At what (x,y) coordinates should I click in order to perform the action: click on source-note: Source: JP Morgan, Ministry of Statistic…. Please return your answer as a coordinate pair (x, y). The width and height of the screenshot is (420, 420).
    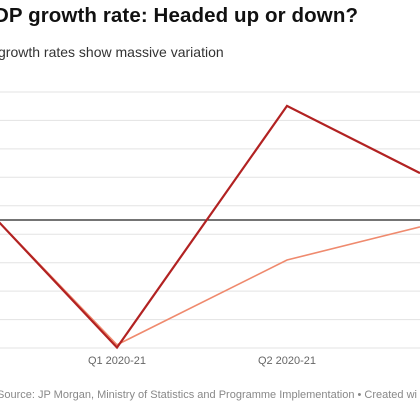
    Looking at the image, I should click on (208, 395).